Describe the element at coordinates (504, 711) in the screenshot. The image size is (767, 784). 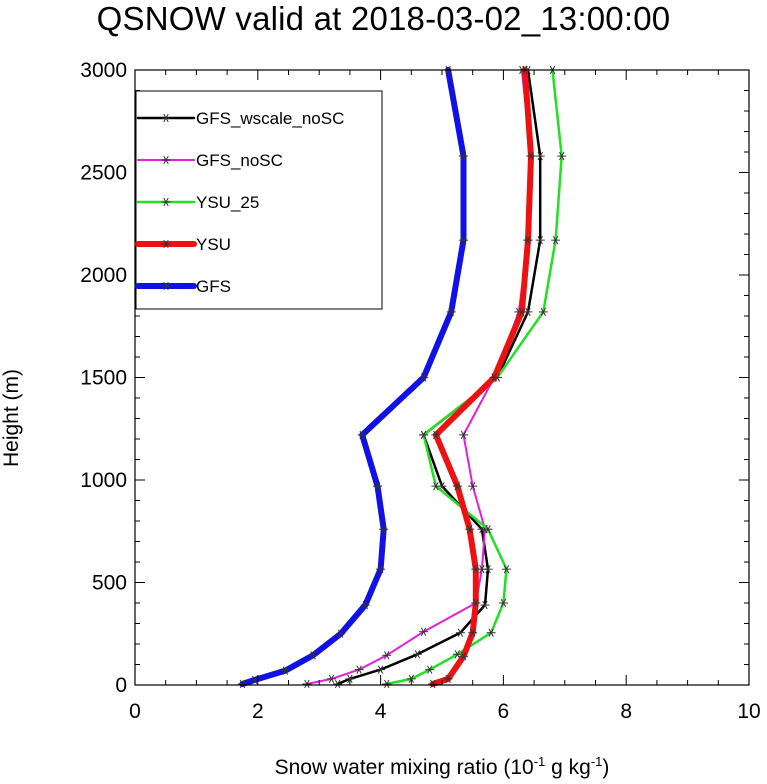
I see `x-tick-label: 6` at that location.